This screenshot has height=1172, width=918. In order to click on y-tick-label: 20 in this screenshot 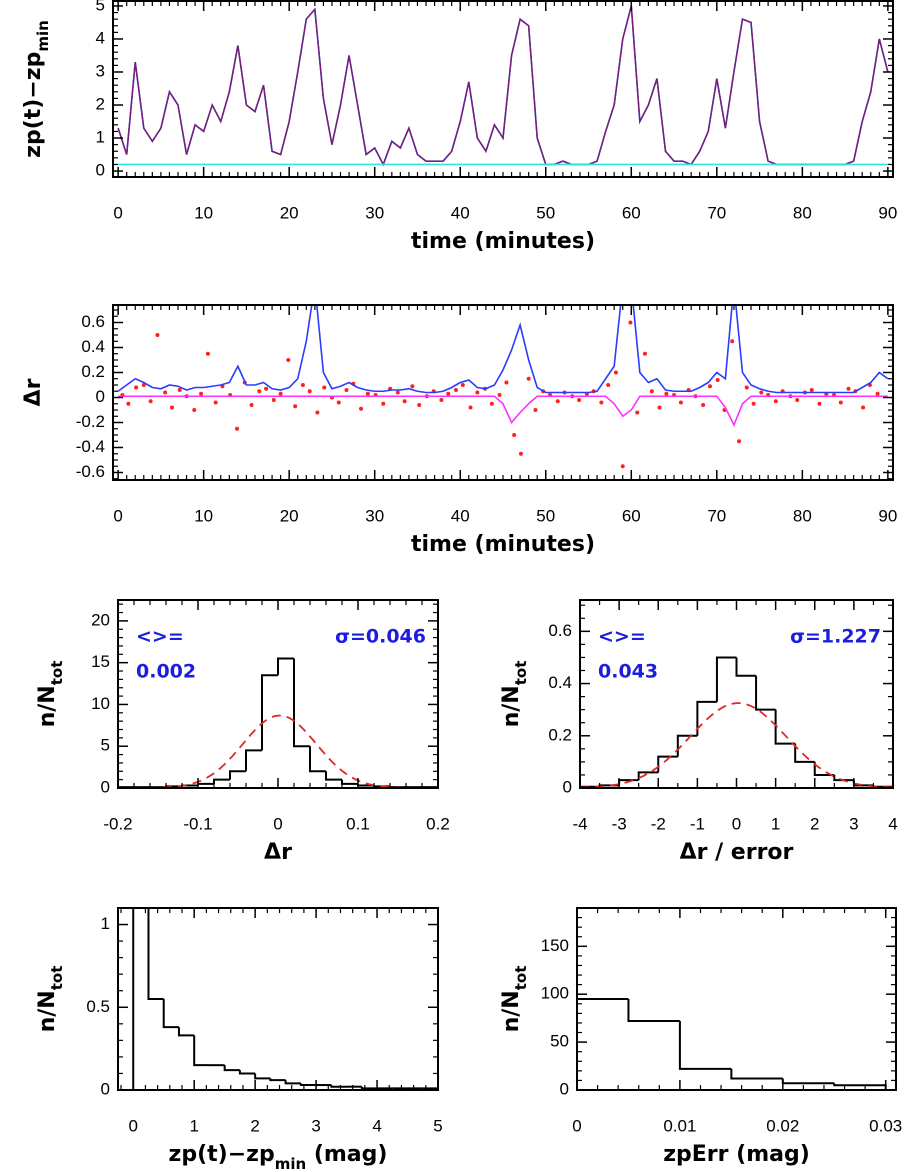, I will do `click(100, 619)`.